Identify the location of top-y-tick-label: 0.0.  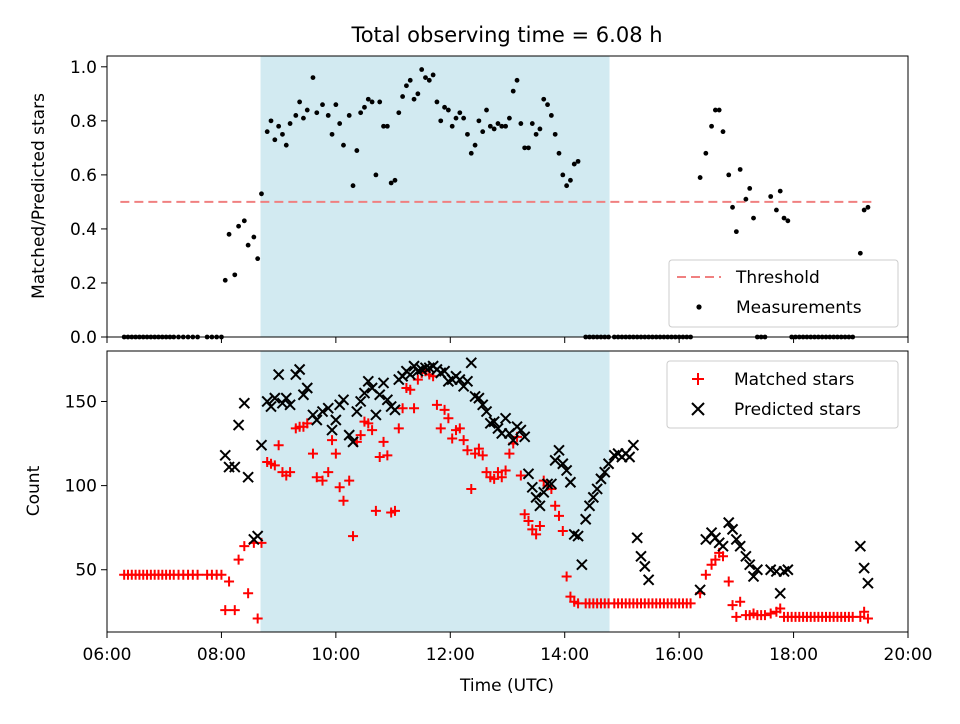
(83, 338).